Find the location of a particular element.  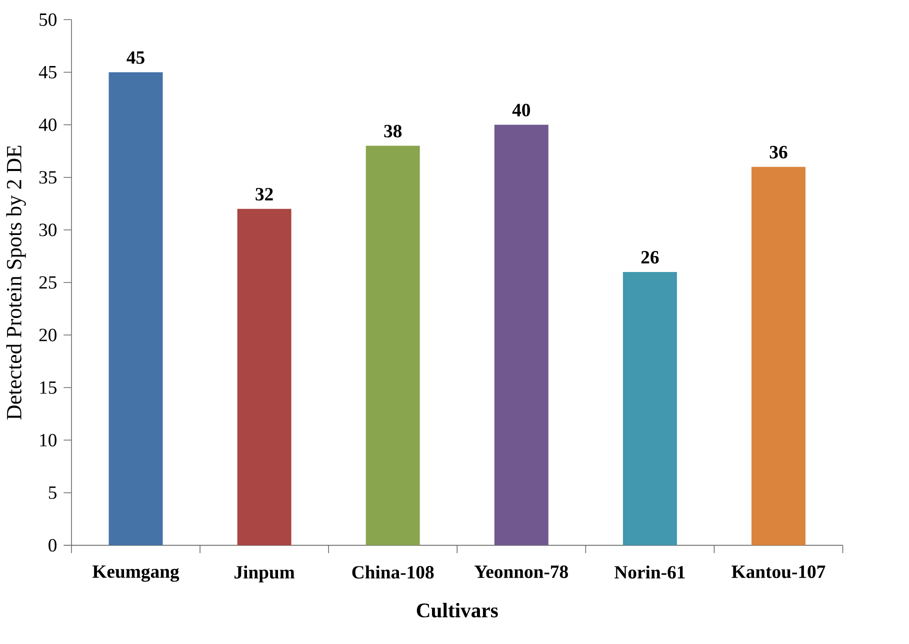

data-label: 26 is located at coordinates (650, 257).